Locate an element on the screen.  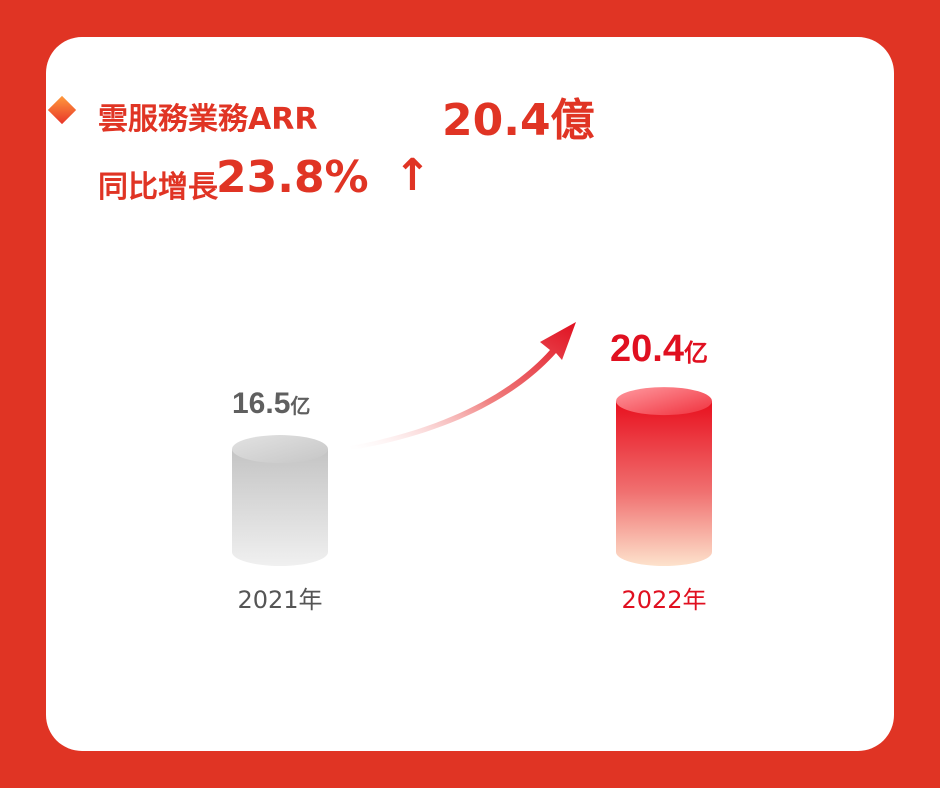
data-label-2022: 20.4亿 is located at coordinates (659, 349).